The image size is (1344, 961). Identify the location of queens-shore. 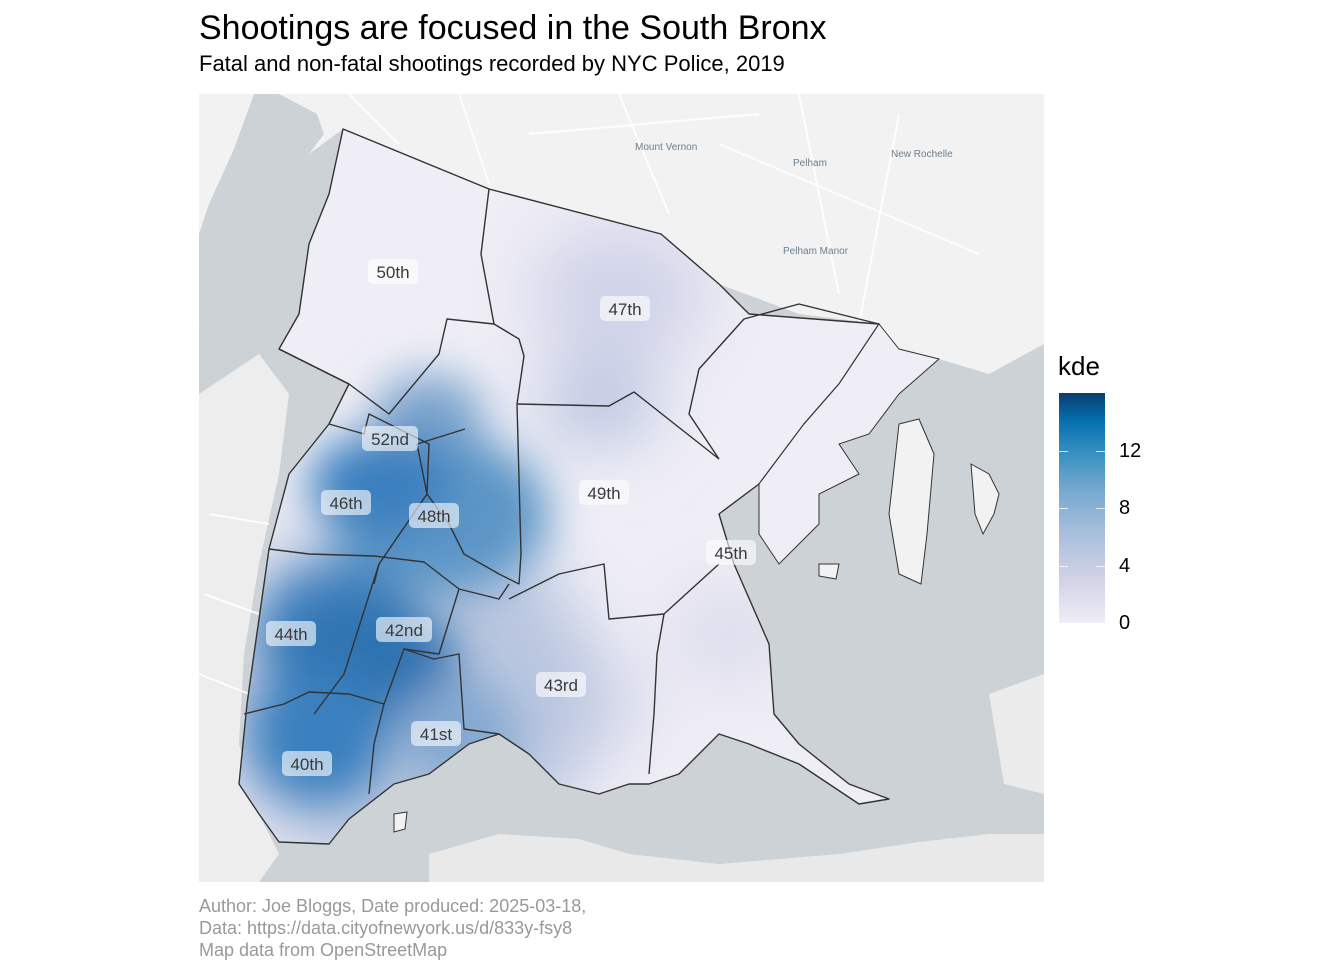
(1016, 734).